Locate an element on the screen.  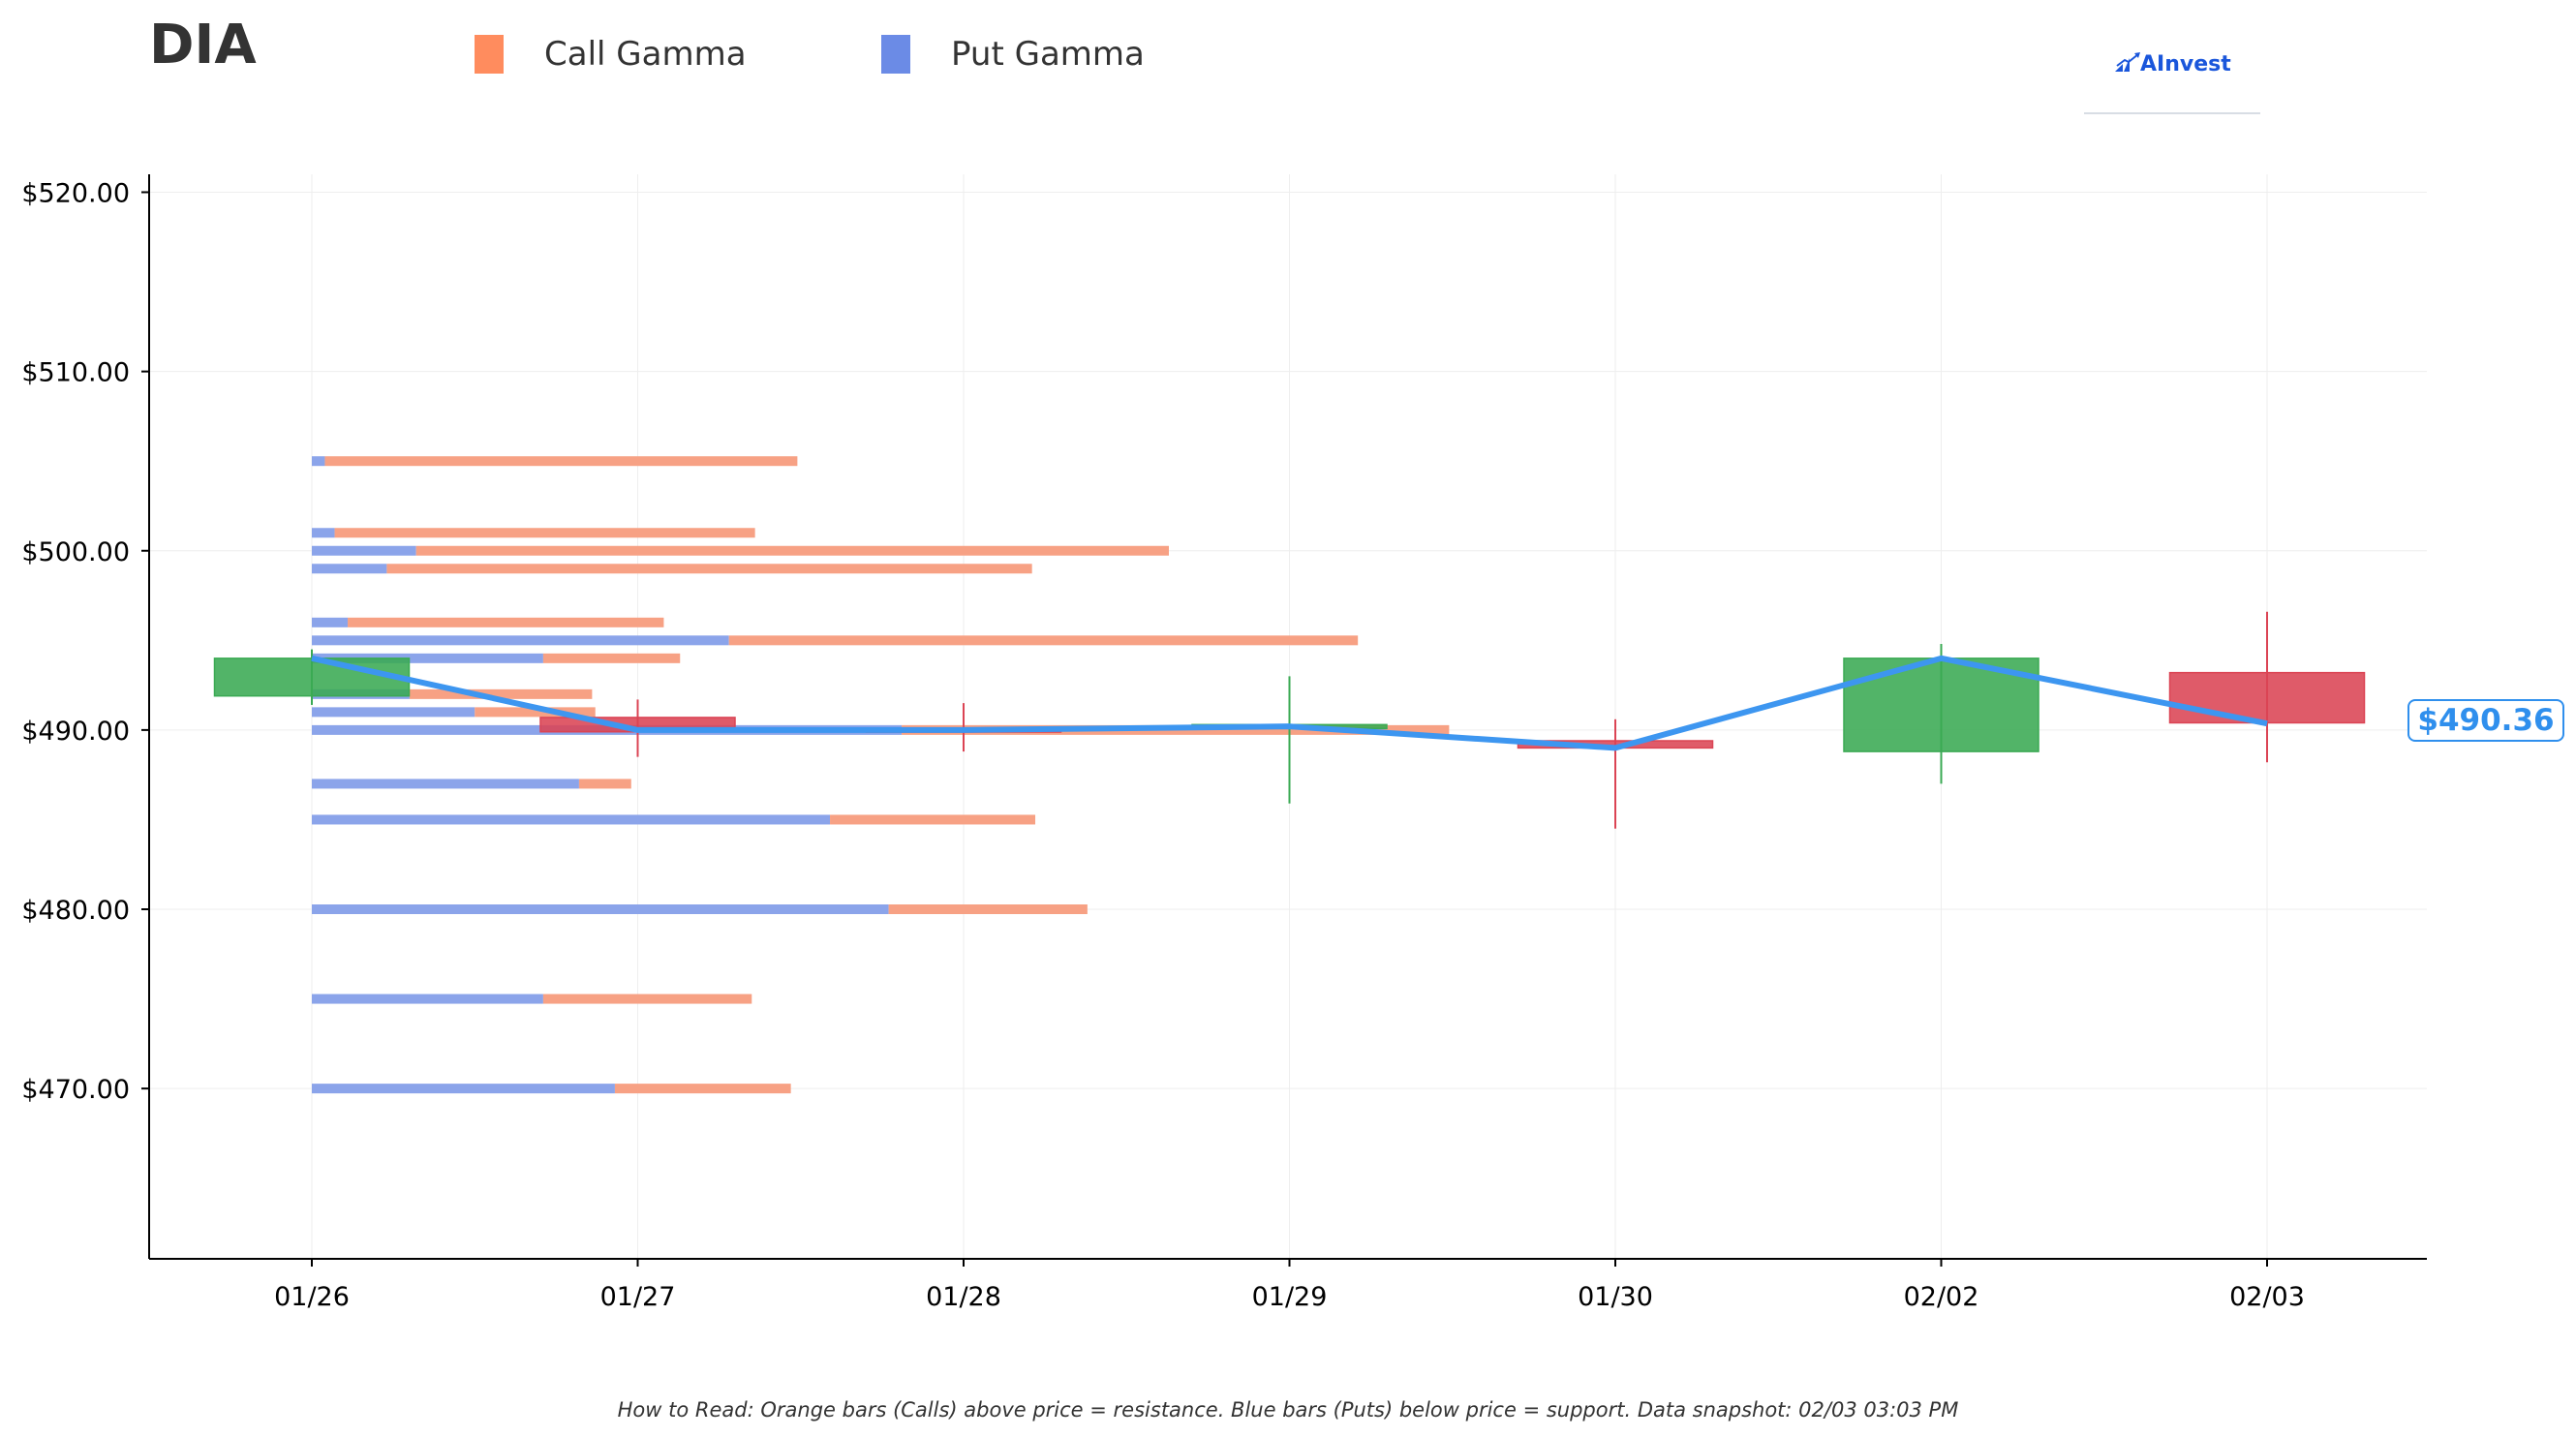
x-tick-label: 02/02 is located at coordinates (1941, 1297).